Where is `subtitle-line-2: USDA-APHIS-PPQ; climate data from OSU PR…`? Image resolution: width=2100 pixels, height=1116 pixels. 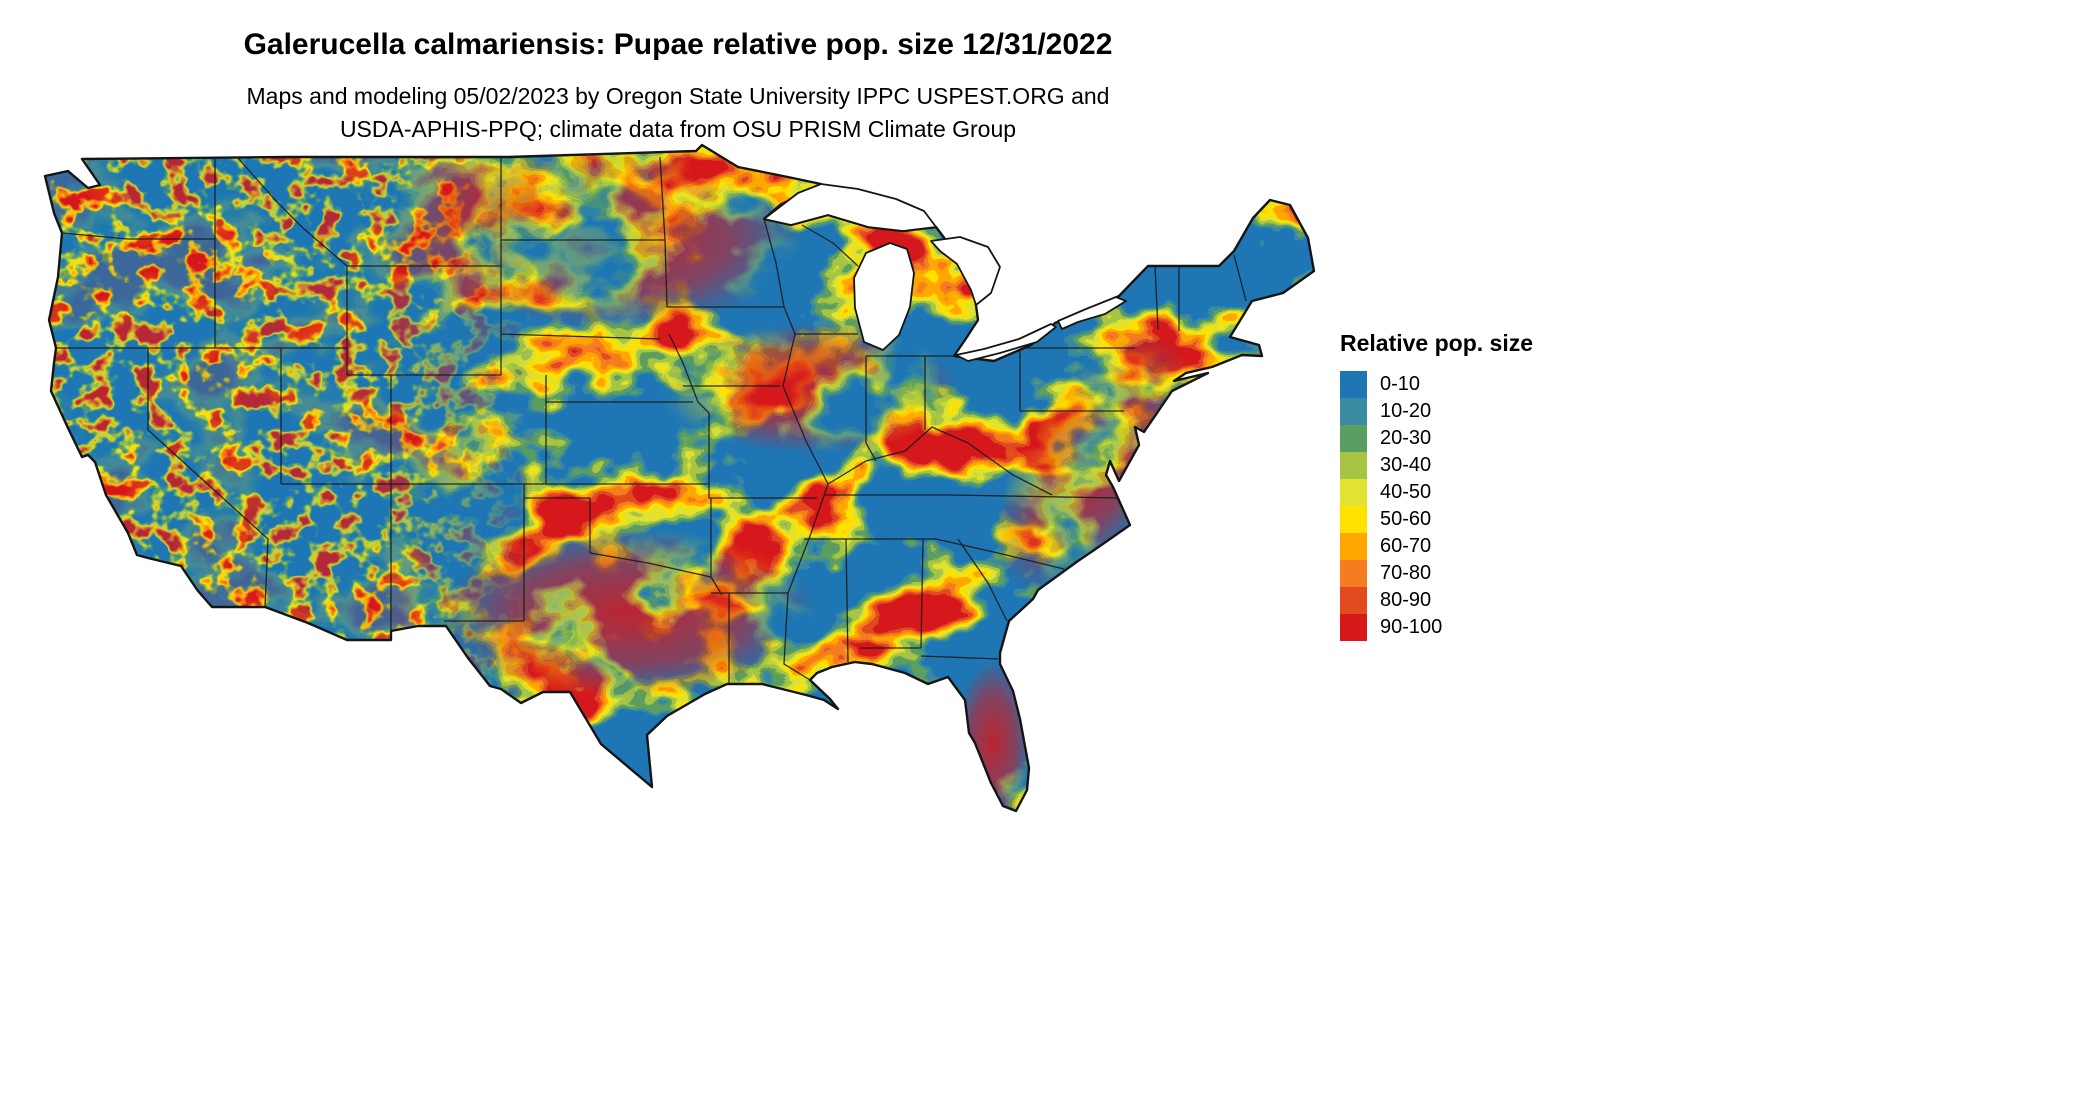
subtitle-line-2: USDA-APHIS-PPQ; climate data from OSU PR… is located at coordinates (678, 129).